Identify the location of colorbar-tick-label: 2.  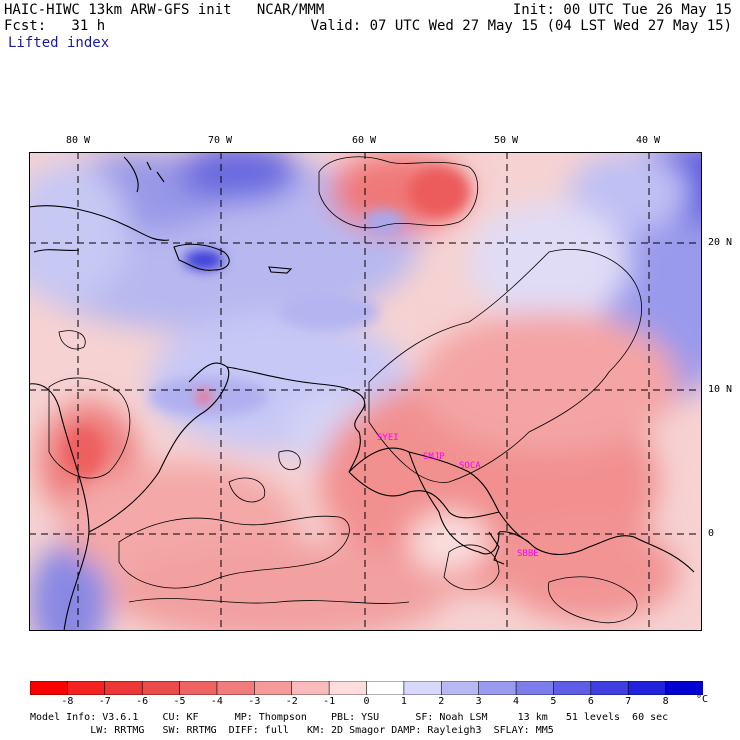
(441, 701).